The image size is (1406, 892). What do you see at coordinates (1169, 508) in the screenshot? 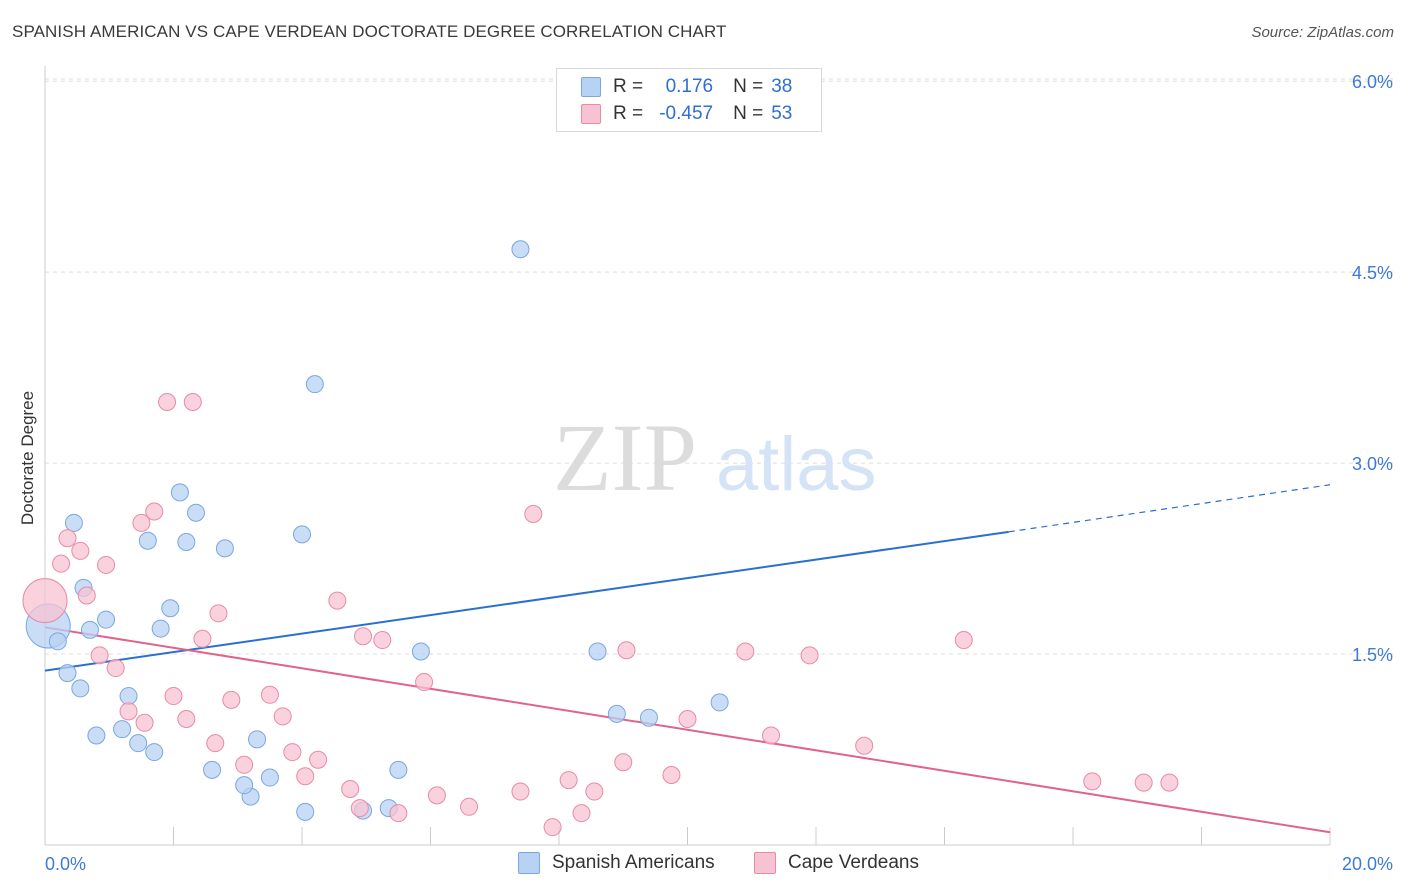
I see `trend-line-spanish-americans-extension` at bounding box center [1169, 508].